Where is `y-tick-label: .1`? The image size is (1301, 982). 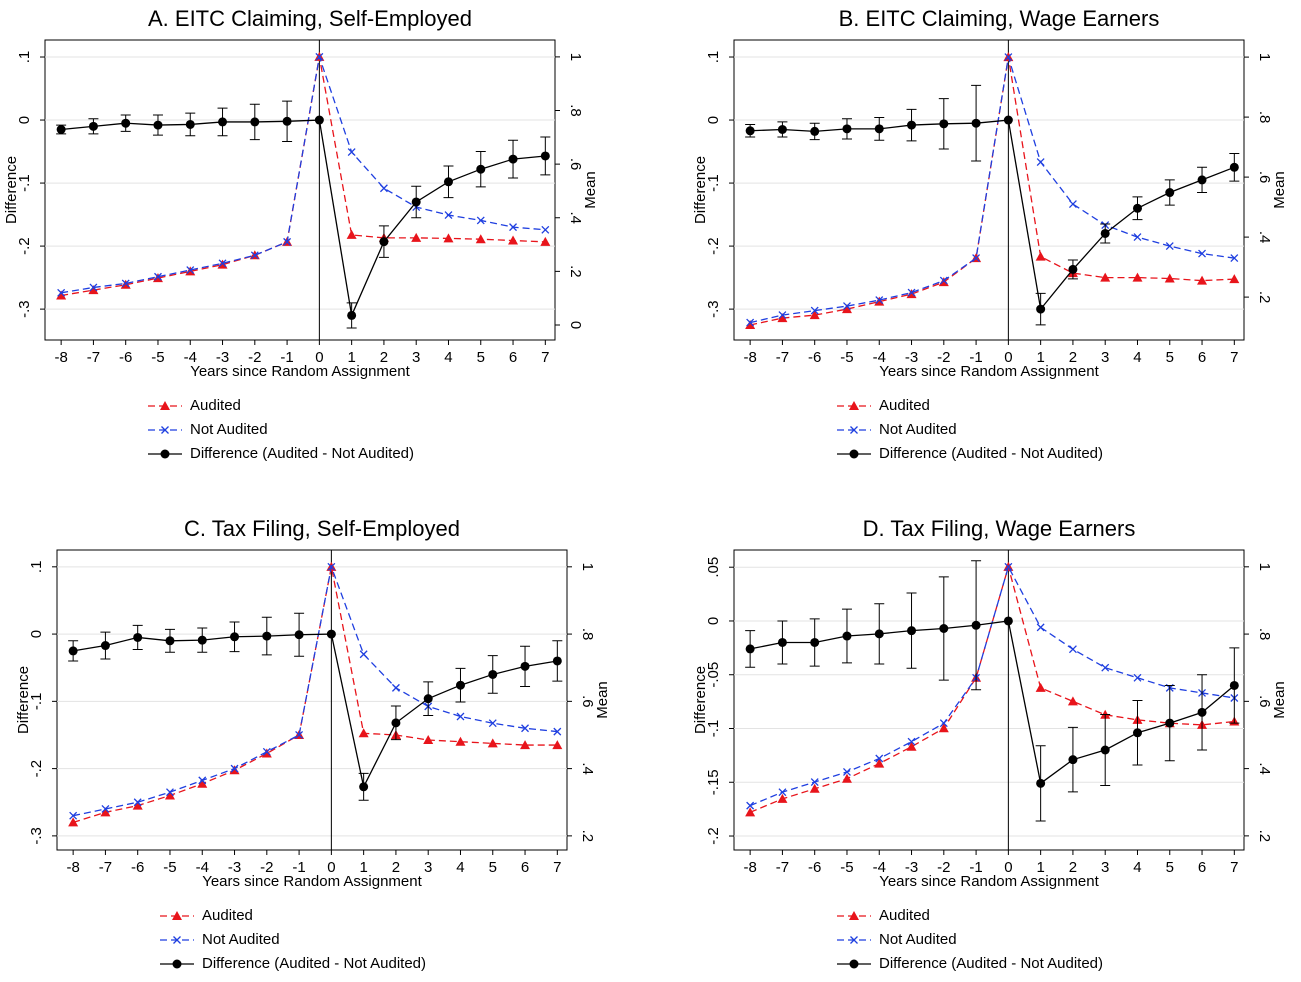
y-tick-label: .1 is located at coordinates (24, 57).